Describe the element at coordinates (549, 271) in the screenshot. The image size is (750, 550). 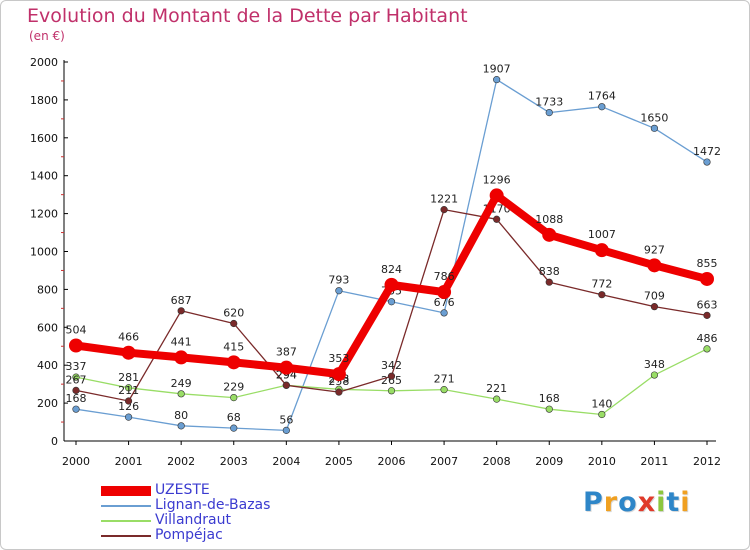
I see `data-label: 838` at that location.